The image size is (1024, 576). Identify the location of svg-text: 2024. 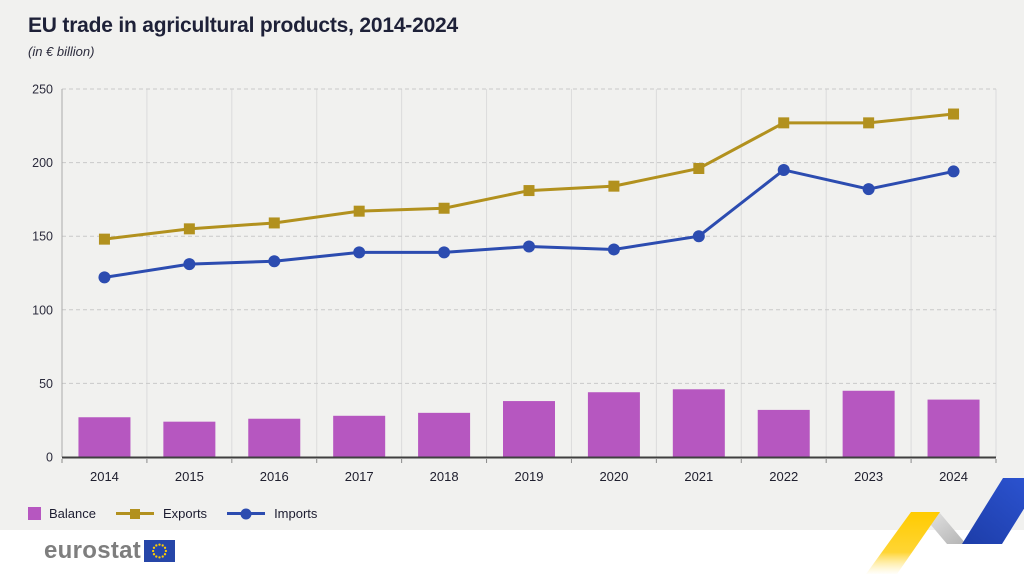
(953, 476).